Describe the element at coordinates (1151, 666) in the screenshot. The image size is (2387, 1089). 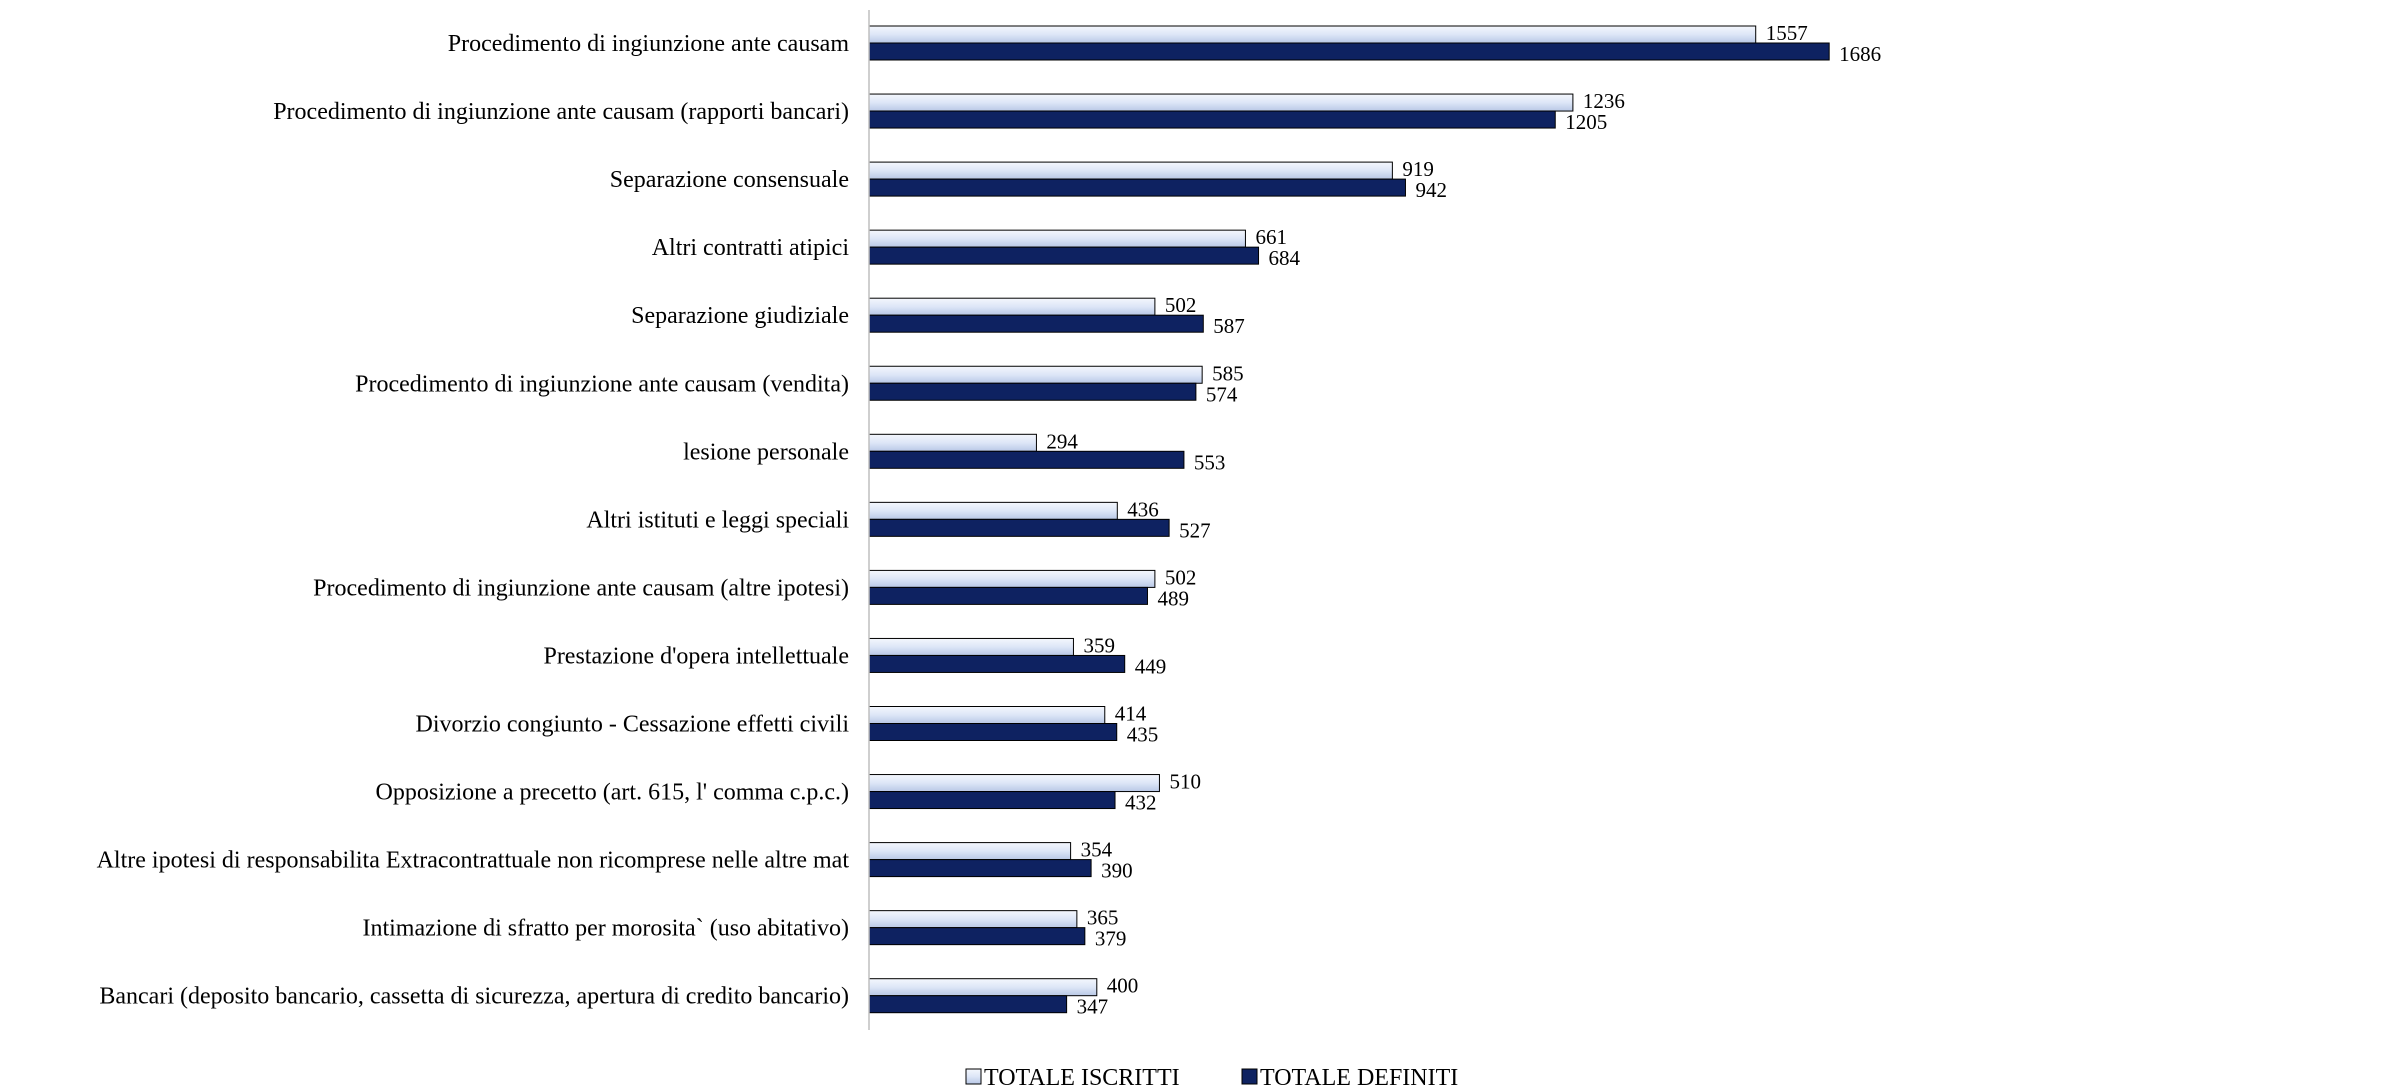
I see `value-label-definiti: 449` at that location.